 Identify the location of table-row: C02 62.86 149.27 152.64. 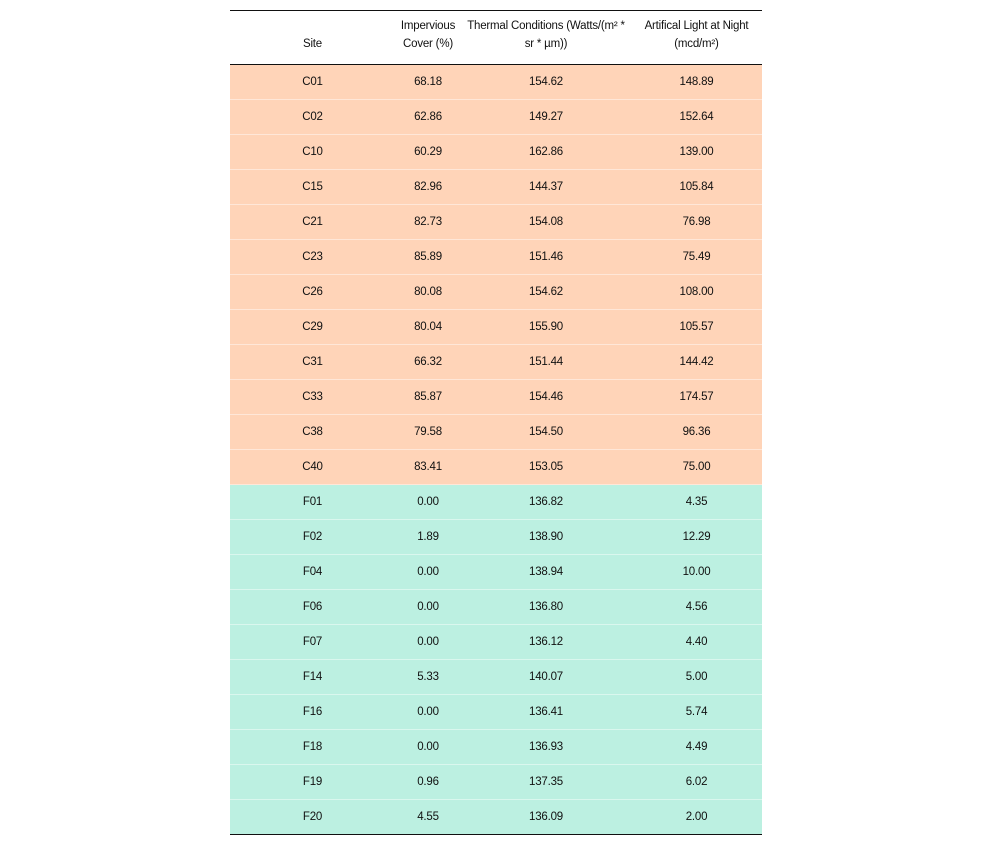
(496, 117).